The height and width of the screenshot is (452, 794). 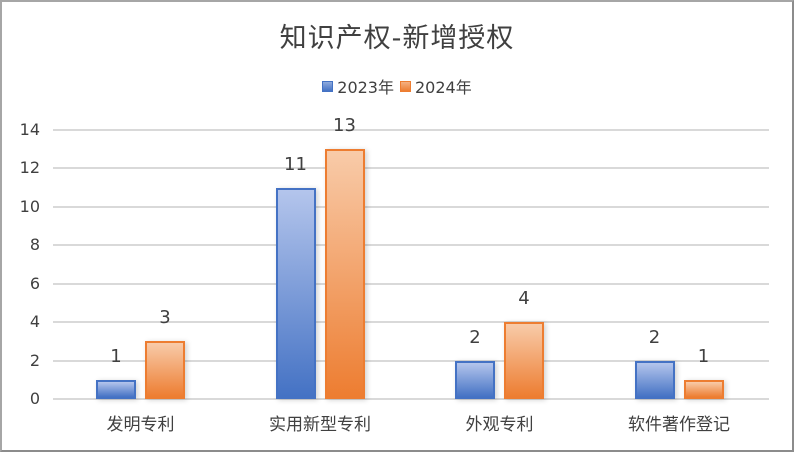 What do you see at coordinates (703, 389) in the screenshot?
I see `bar-2024年-软件著作登记` at bounding box center [703, 389].